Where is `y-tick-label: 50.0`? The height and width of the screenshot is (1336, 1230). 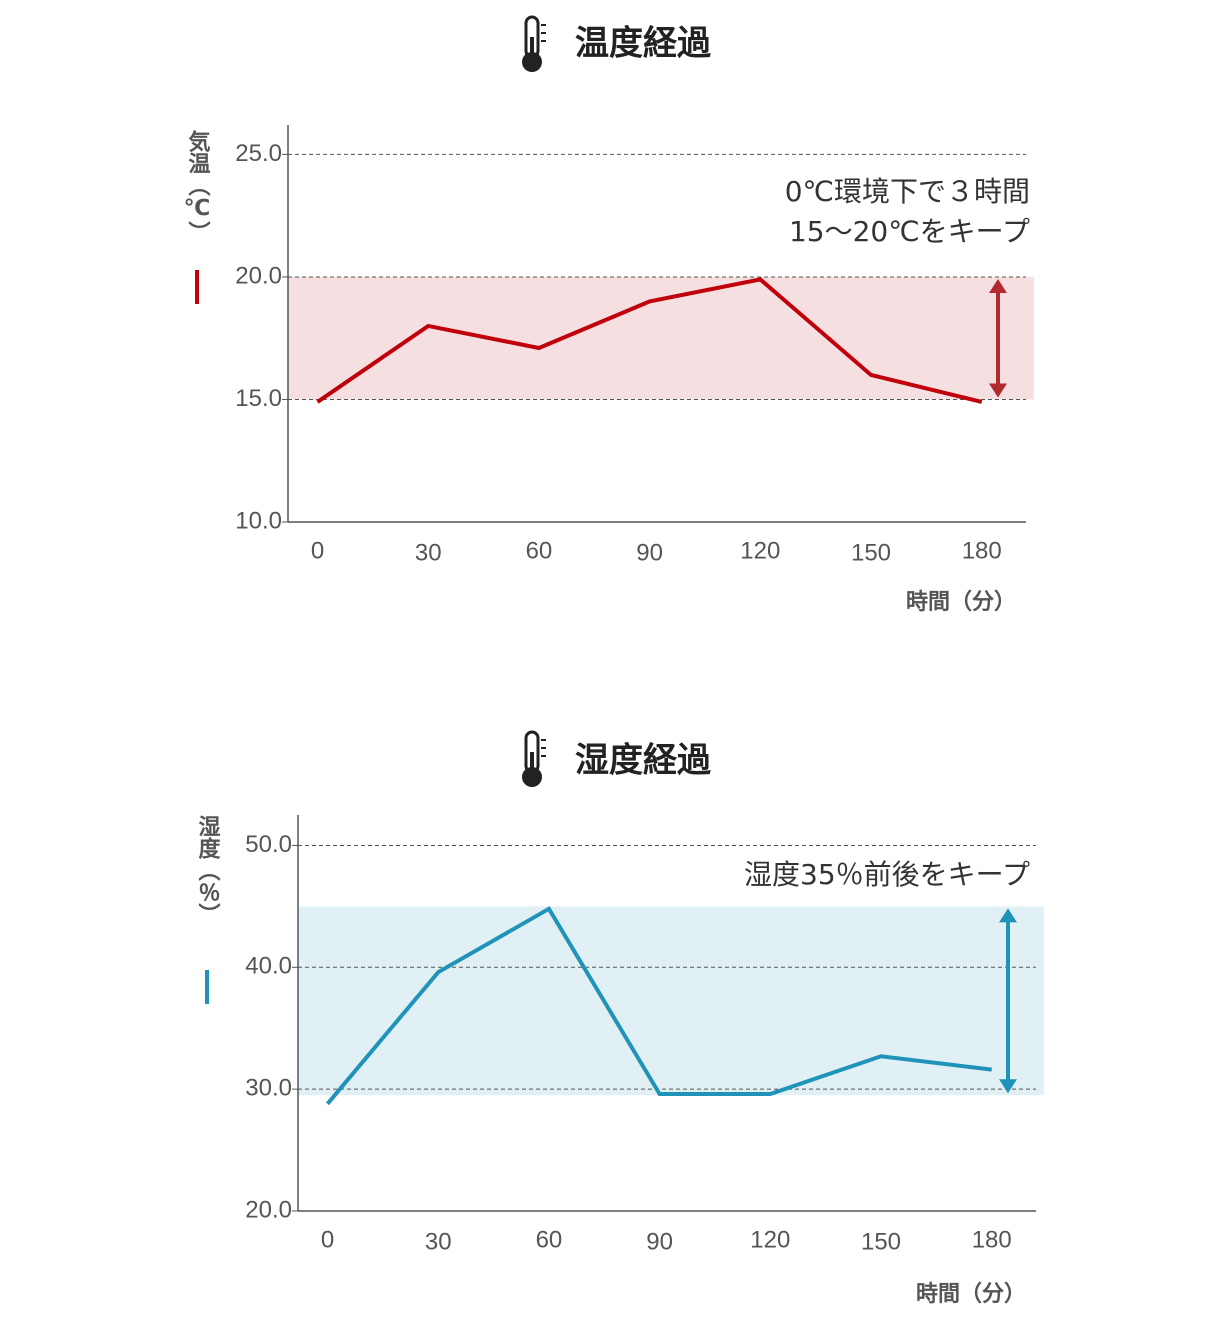
y-tick-label: 50.0 is located at coordinates (268, 844).